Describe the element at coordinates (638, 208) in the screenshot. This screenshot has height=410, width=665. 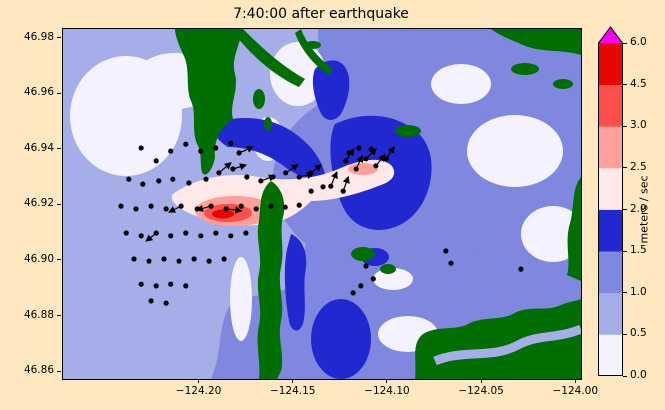
I see `colorbar-tick-label: 2.0` at that location.